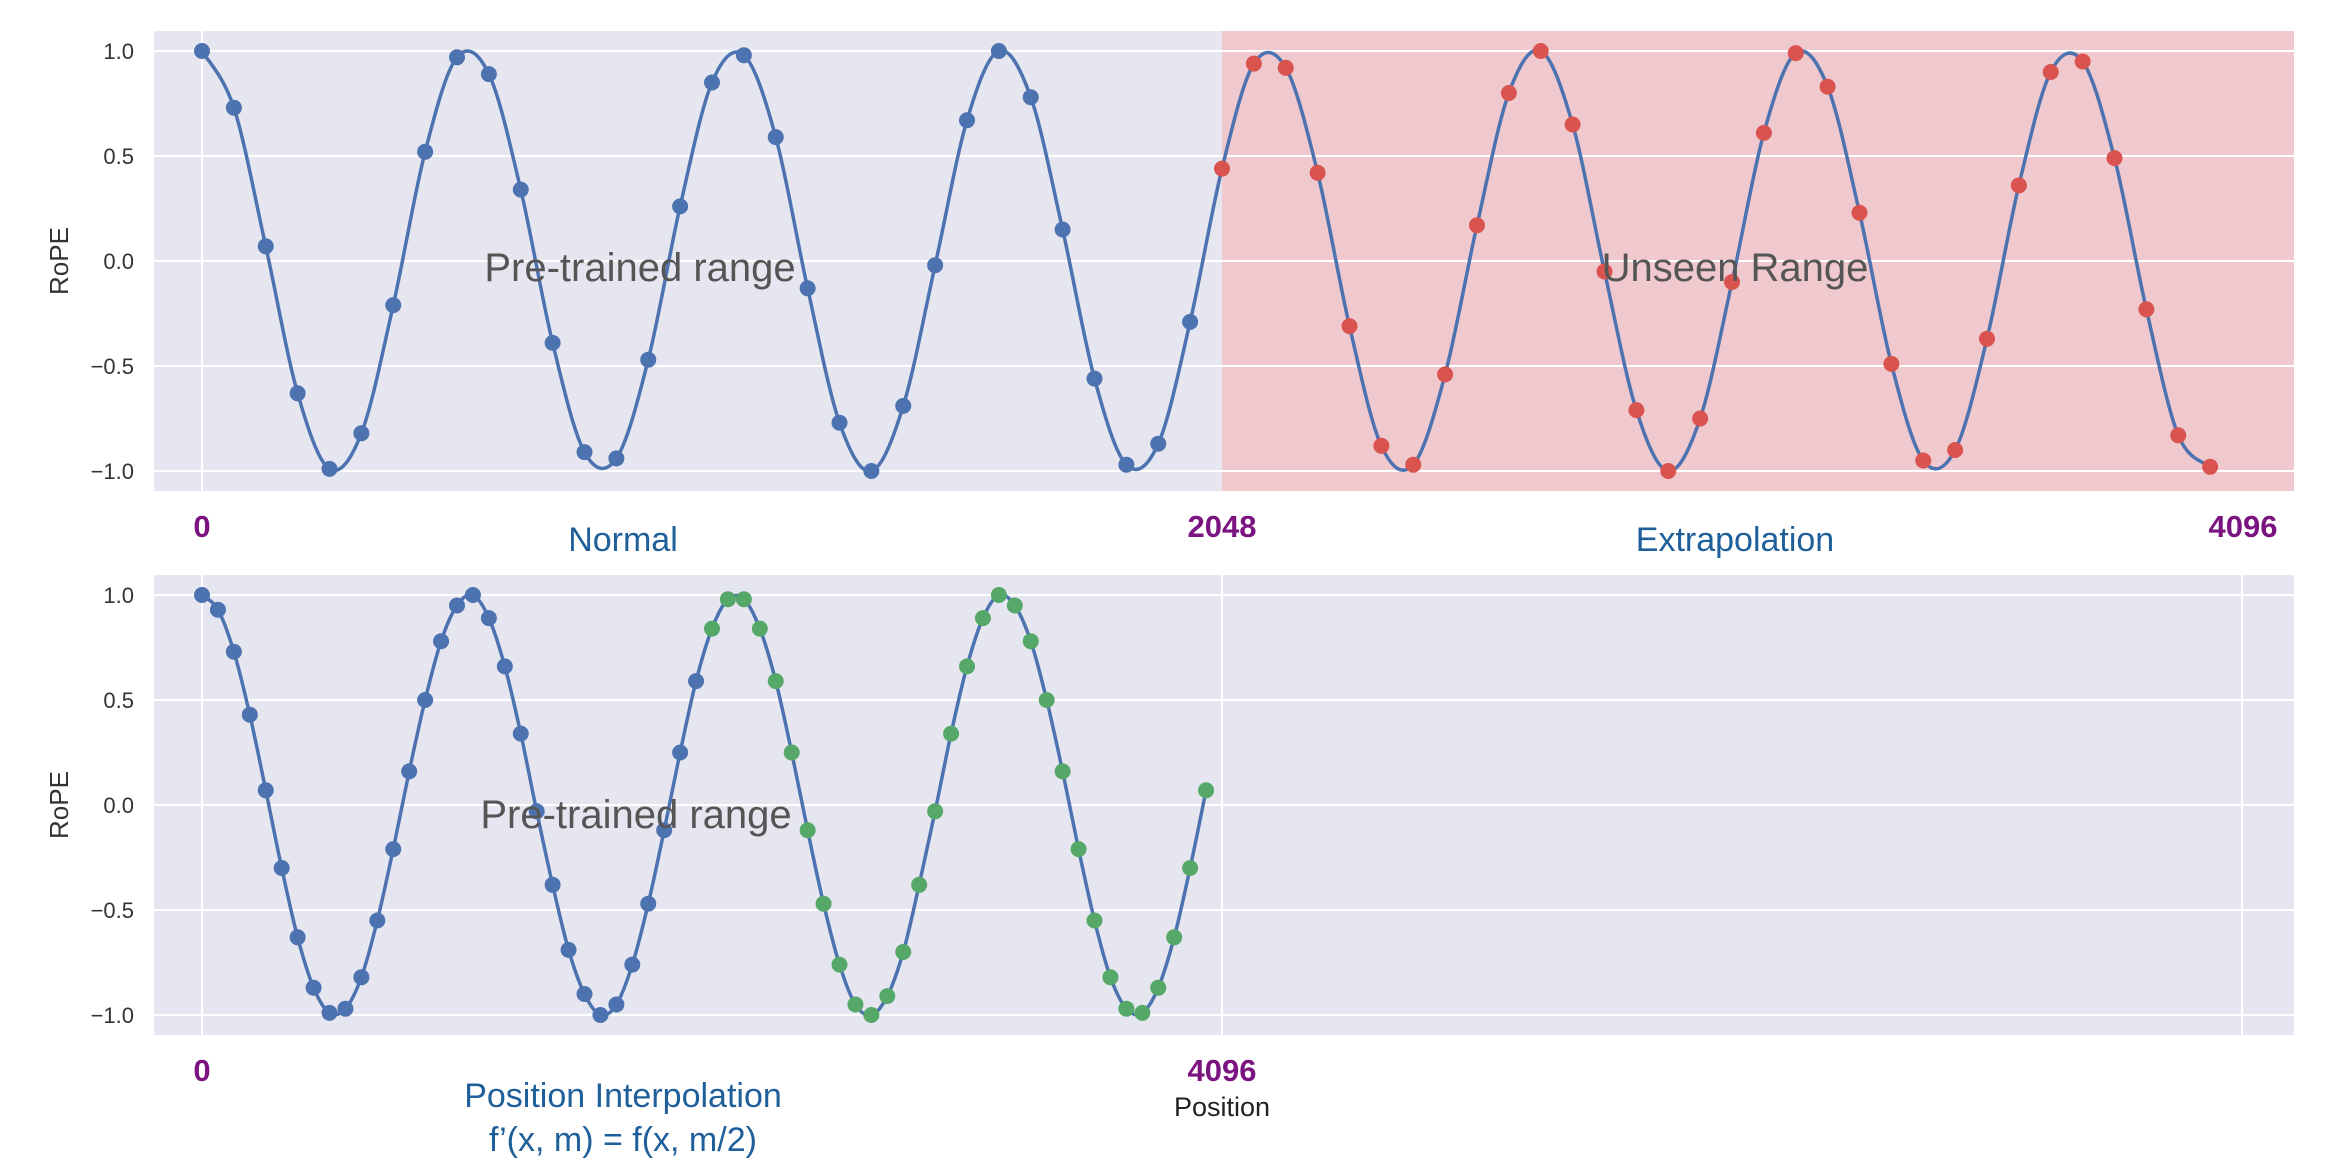 Image resolution: width=2330 pixels, height=1166 pixels. I want to click on y-tick-label: −0.5, so click(112, 910).